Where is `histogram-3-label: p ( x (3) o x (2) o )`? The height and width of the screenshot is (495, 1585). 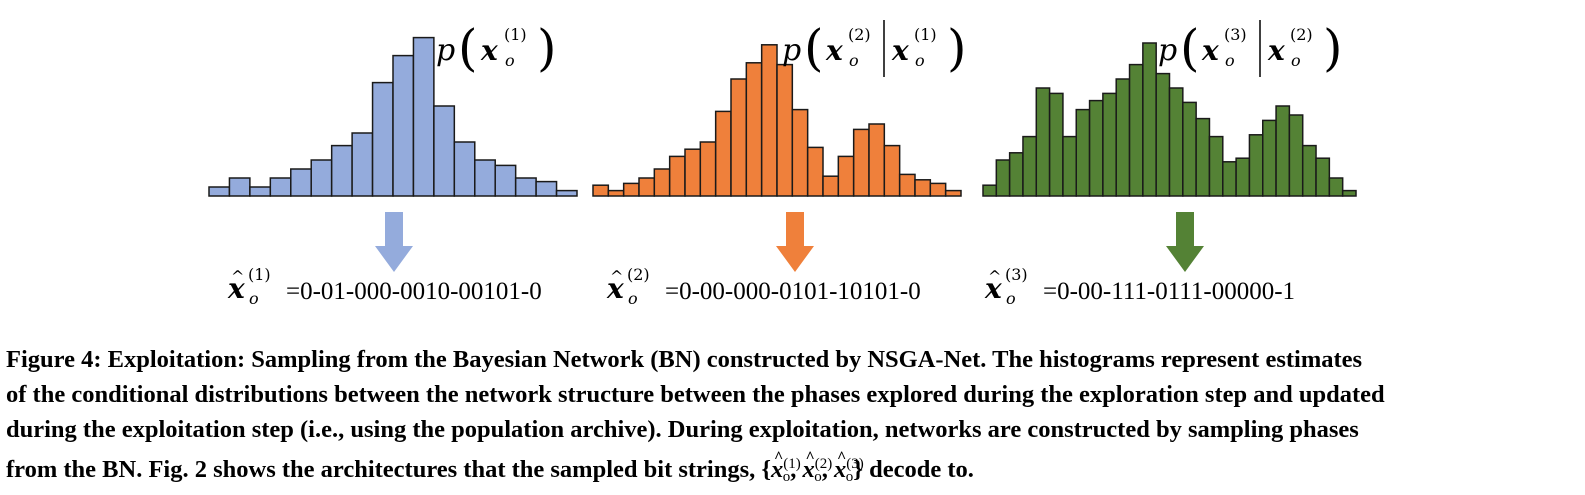
histogram-3-label: p ( x (3) o x (2) o ) is located at coordinates (1250, 48).